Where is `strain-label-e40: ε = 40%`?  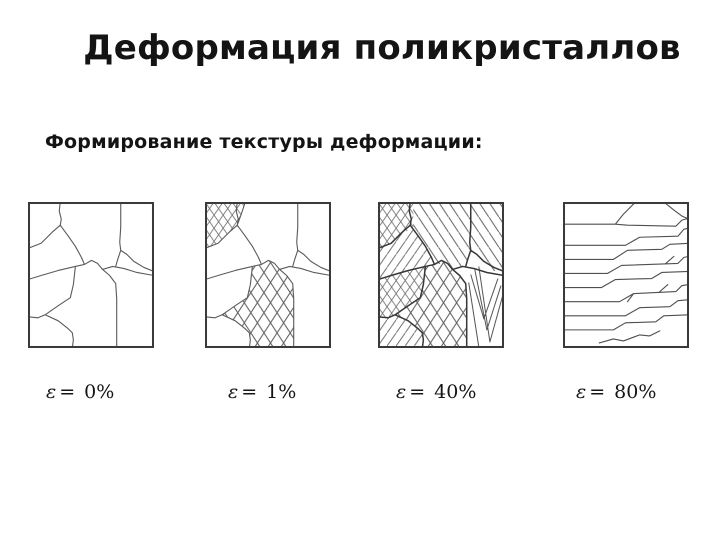 strain-label-e40: ε = 40% is located at coordinates (436, 392).